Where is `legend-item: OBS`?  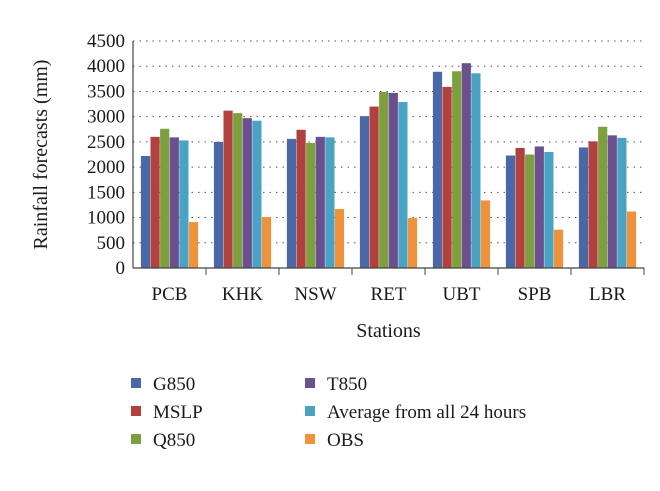 legend-item: OBS is located at coordinates (334, 440).